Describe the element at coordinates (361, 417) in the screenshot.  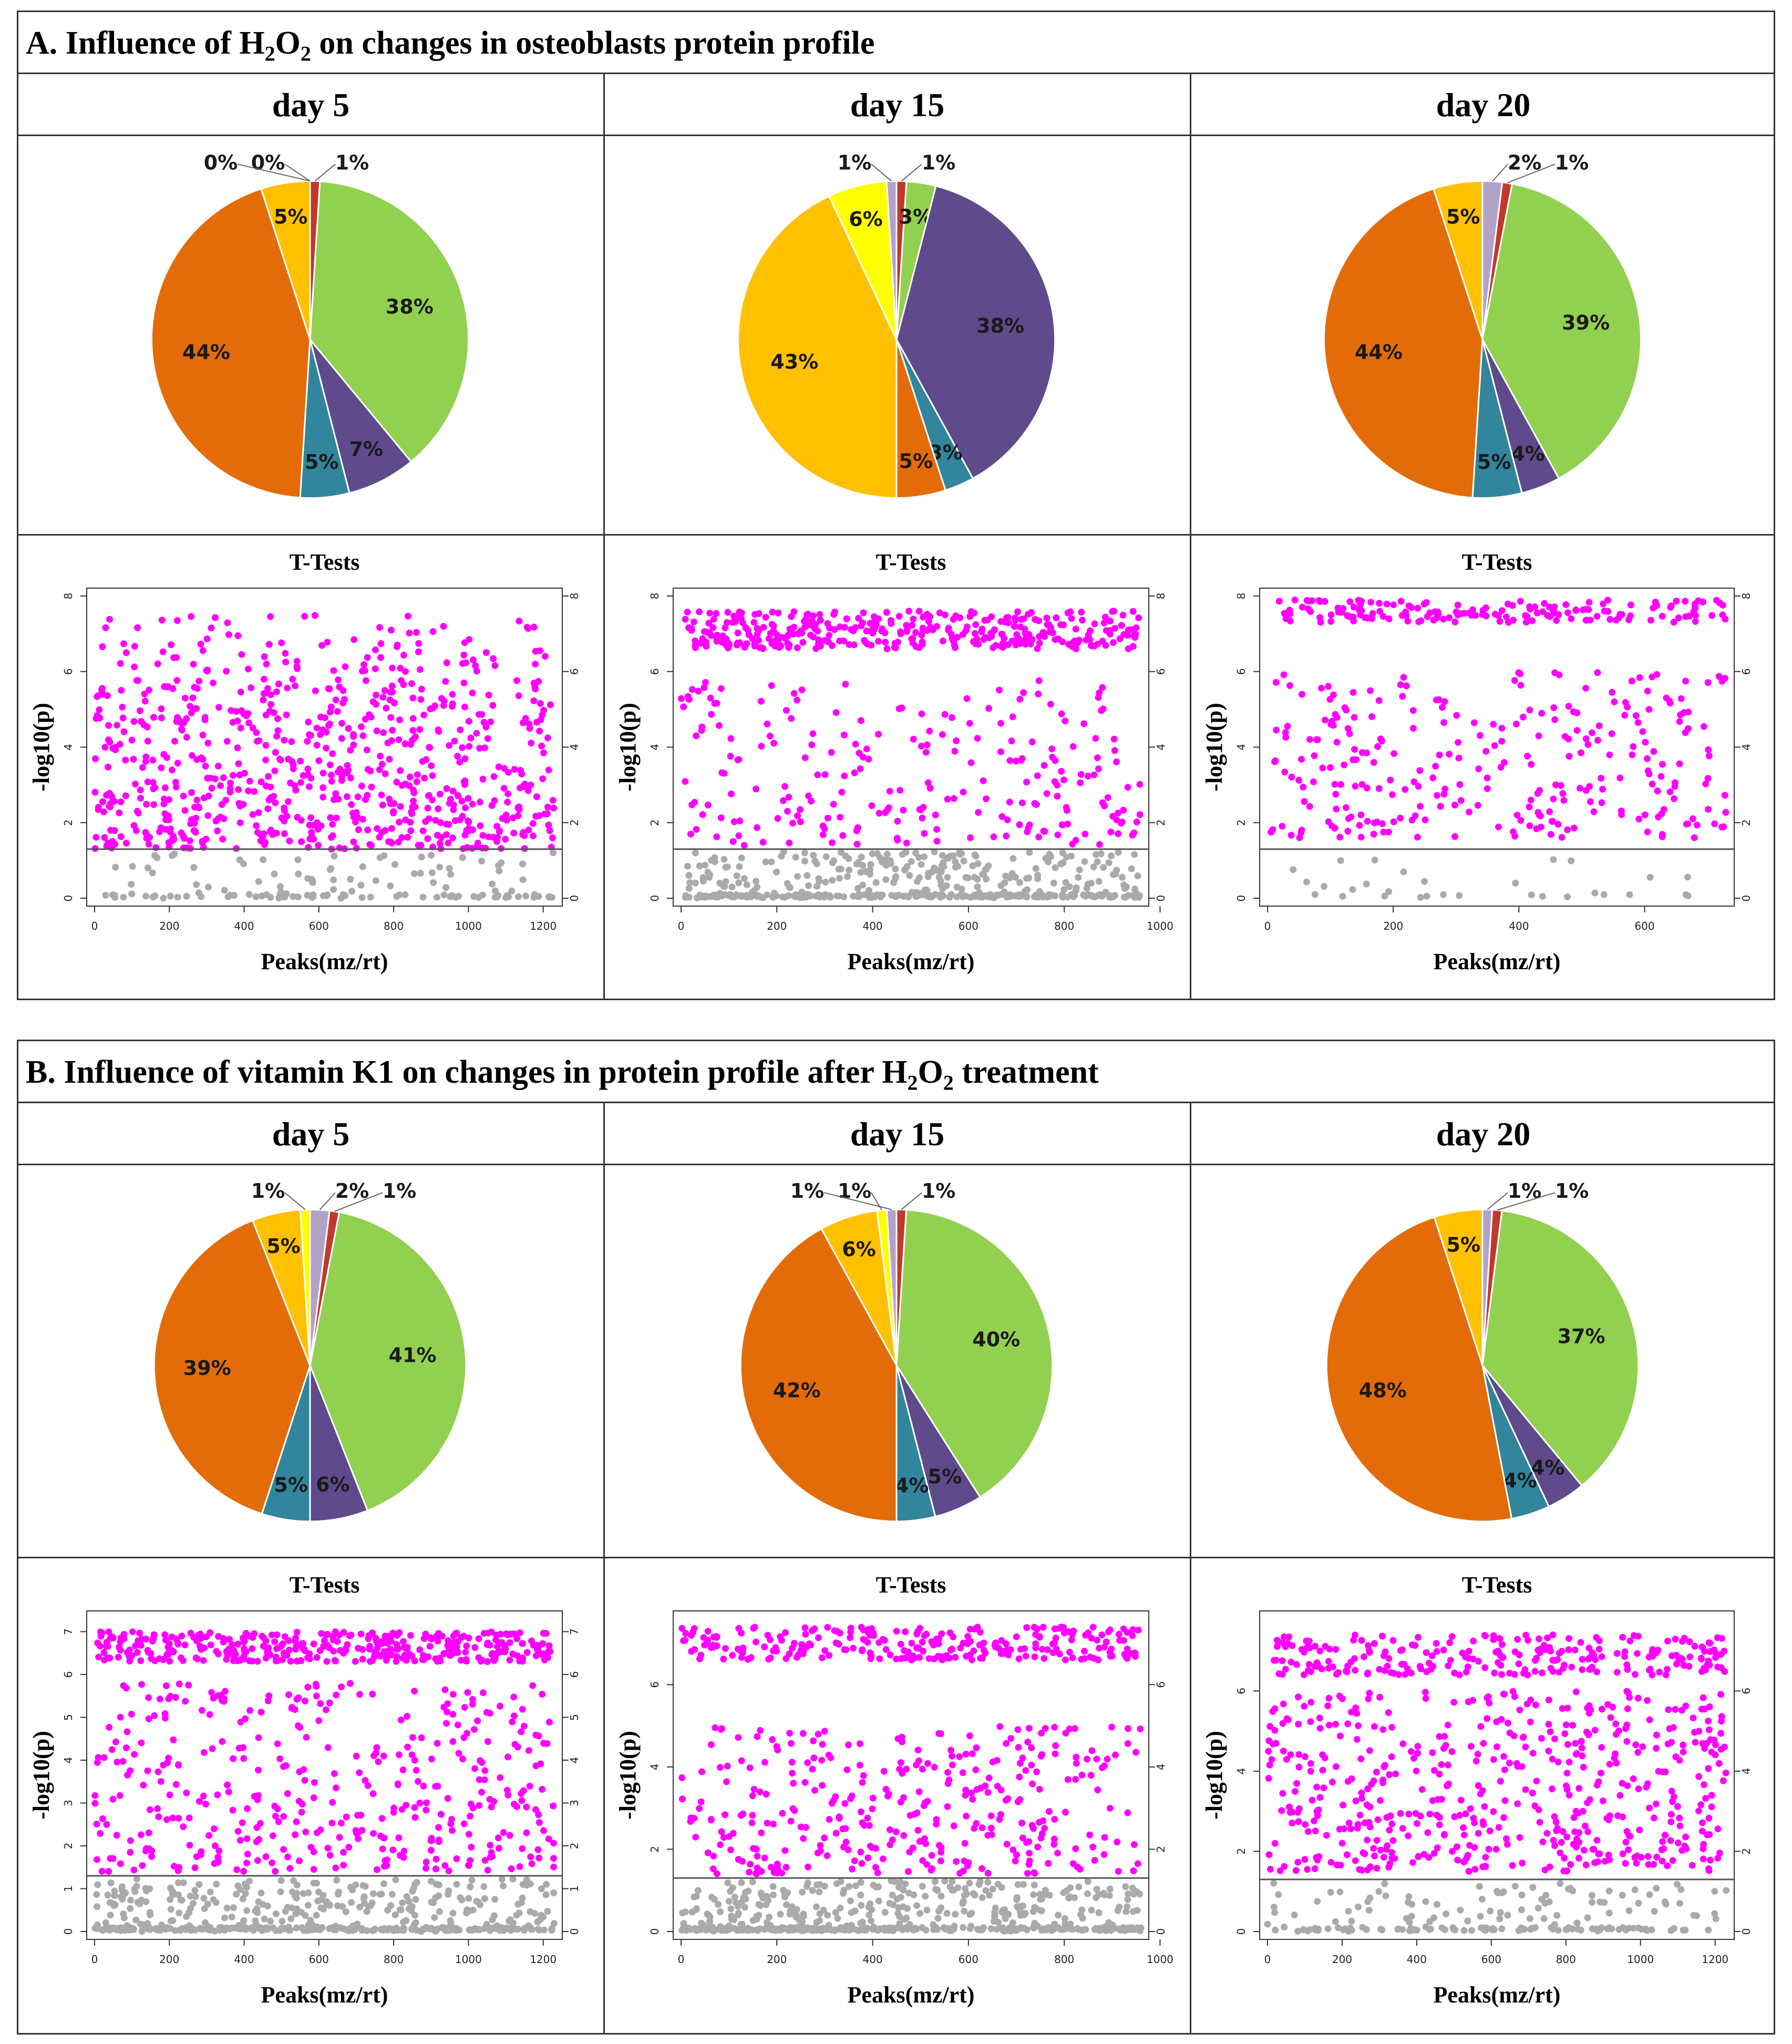
I see `pie-slice` at that location.